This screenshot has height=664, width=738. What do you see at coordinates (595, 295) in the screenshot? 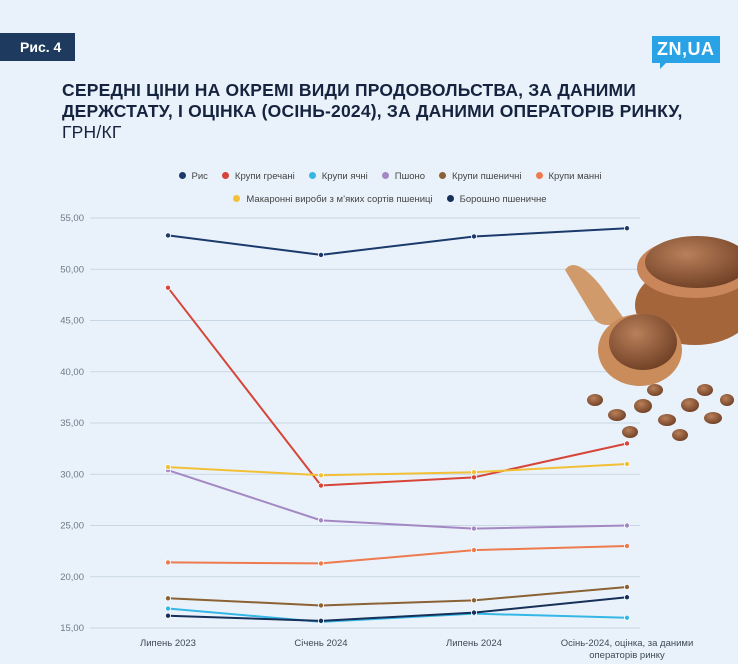
I see `scoop-handle-icon` at bounding box center [595, 295].